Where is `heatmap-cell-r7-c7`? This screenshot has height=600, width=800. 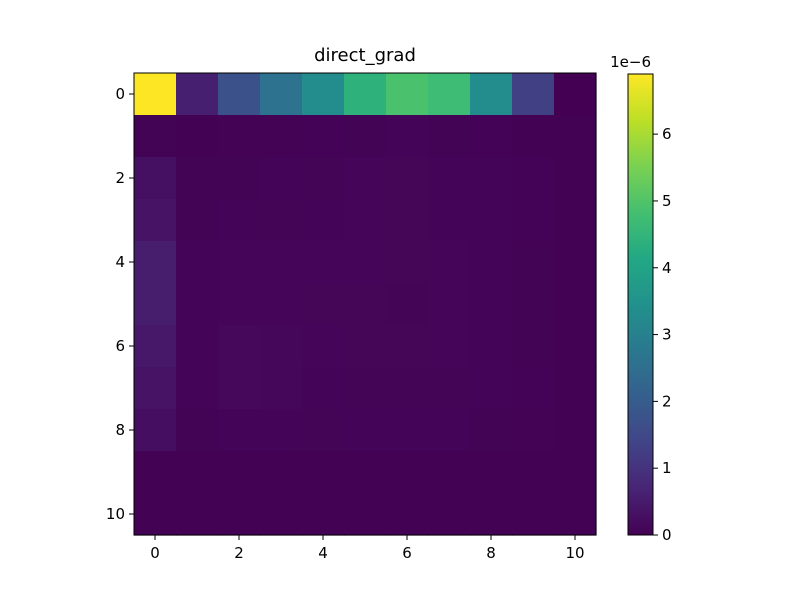
heatmap-cell-r7-c7 is located at coordinates (449, 388).